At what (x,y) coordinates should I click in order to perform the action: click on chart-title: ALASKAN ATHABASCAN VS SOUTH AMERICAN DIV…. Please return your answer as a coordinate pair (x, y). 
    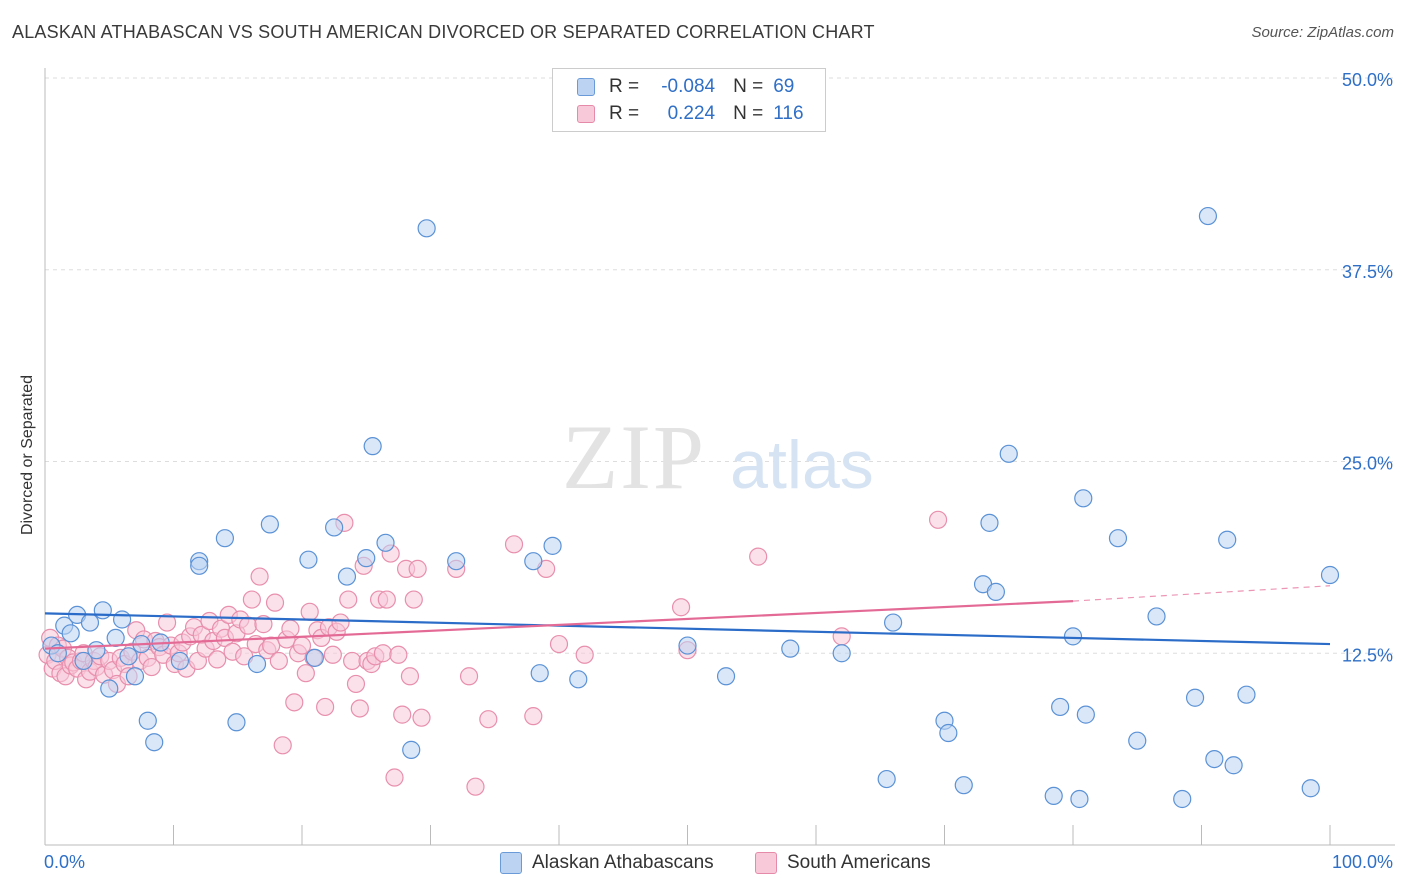
    Looking at the image, I should click on (443, 32).